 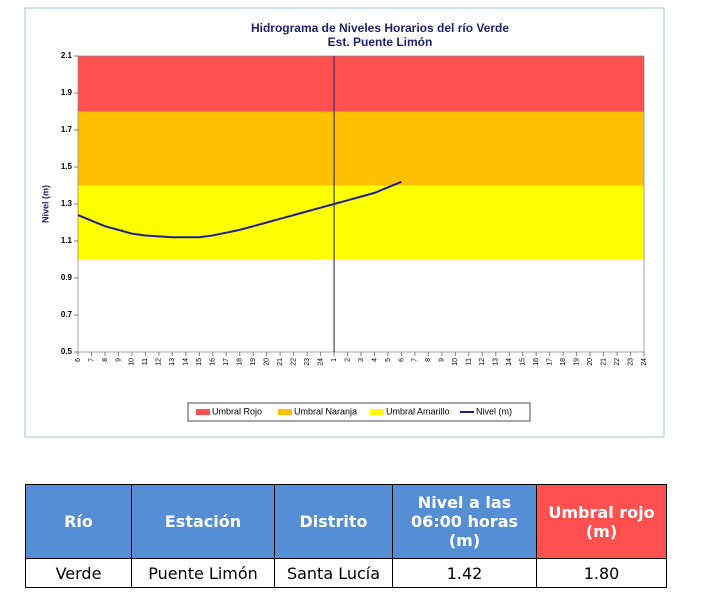 What do you see at coordinates (374, 360) in the screenshot?
I see `x-tick-label: 4` at bounding box center [374, 360].